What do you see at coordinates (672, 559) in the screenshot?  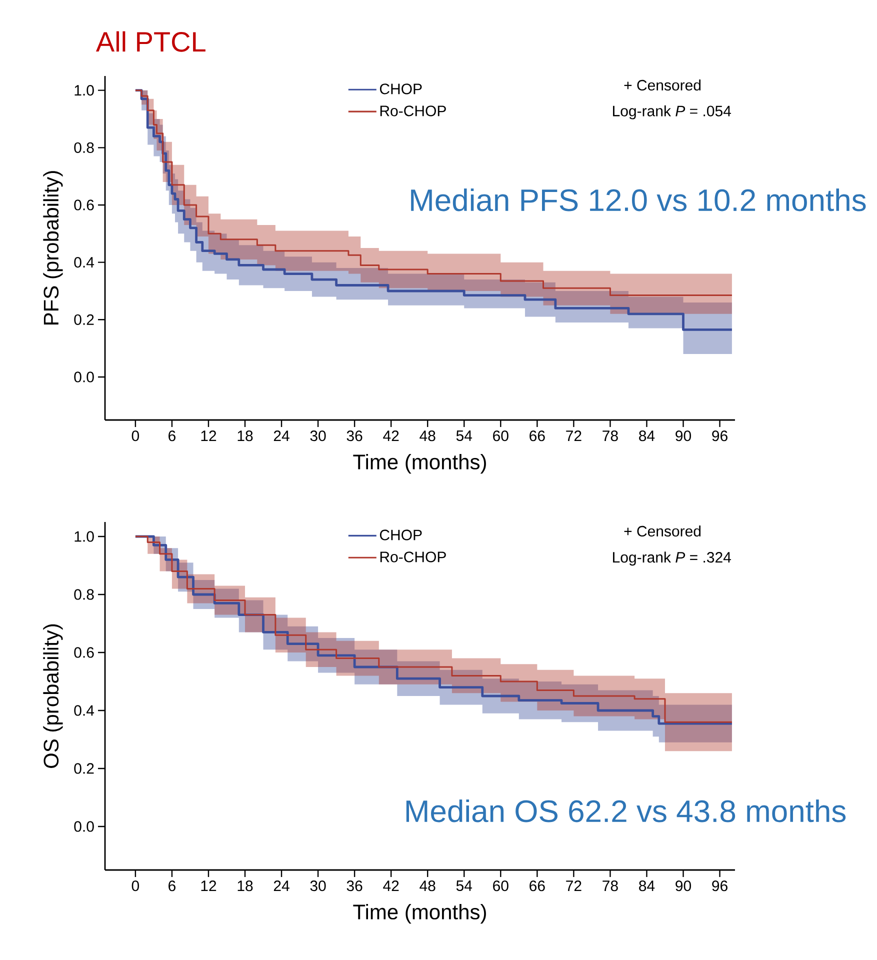 I see `annotation: Log-rank P = .324` at bounding box center [672, 559].